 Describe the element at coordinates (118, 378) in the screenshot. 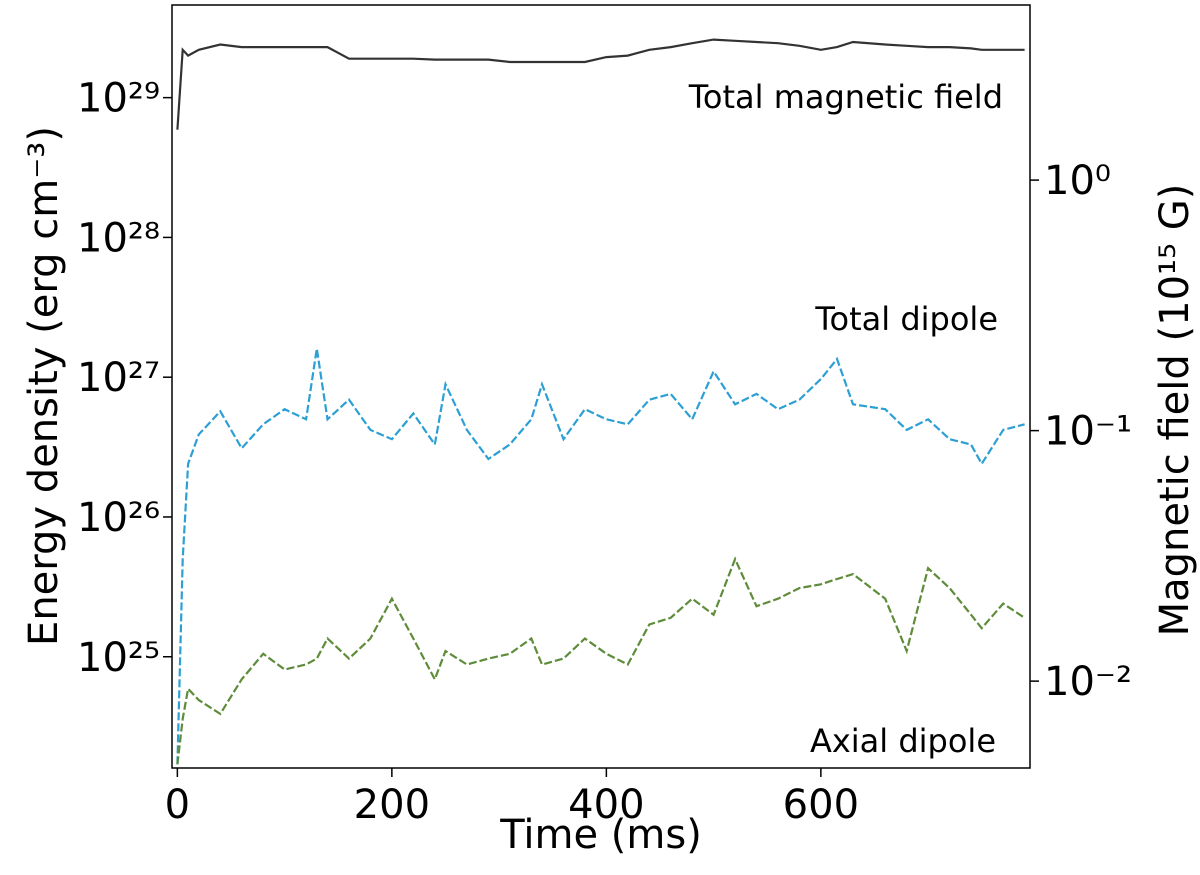

I see `y-tick-label: 10²⁷` at that location.